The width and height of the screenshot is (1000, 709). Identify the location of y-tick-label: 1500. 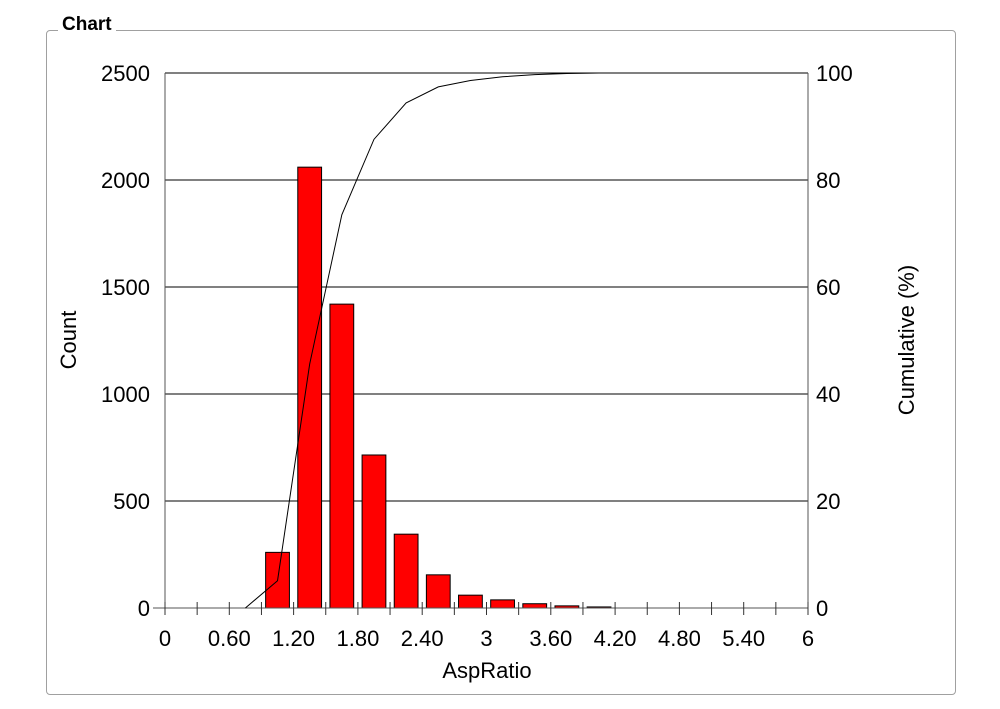
(125, 287).